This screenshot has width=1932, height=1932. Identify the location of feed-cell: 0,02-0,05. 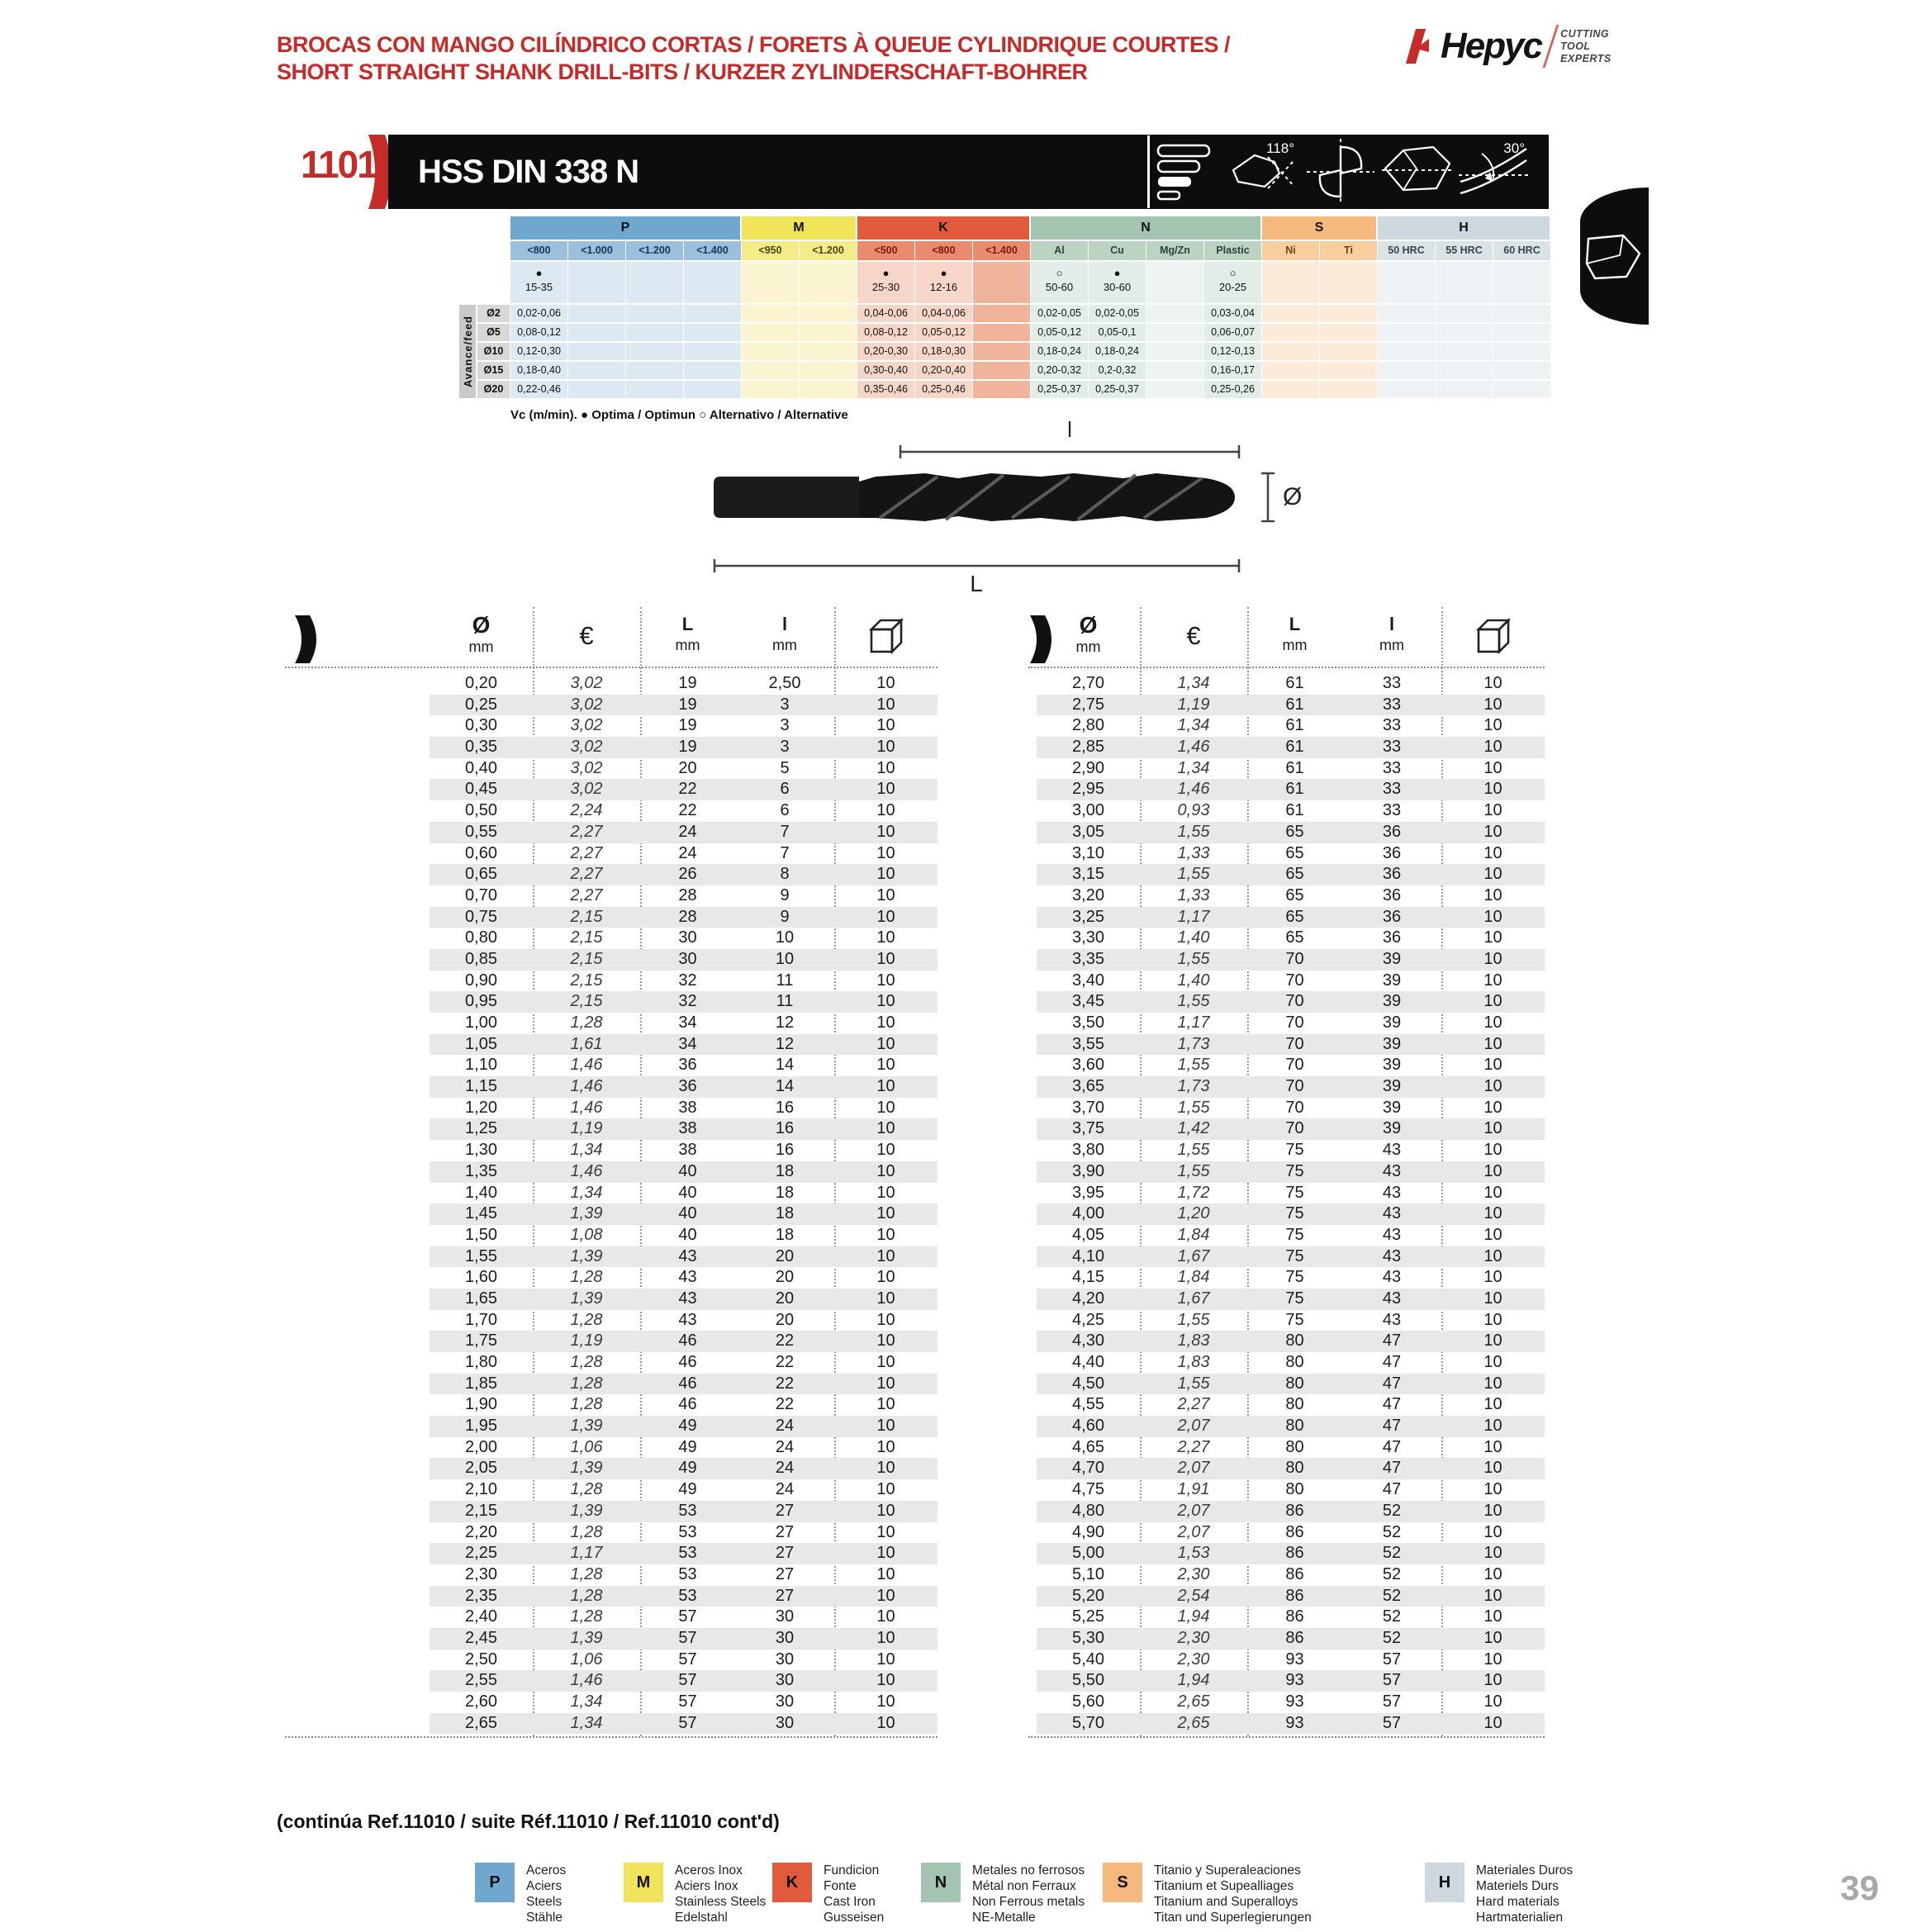
(1117, 314).